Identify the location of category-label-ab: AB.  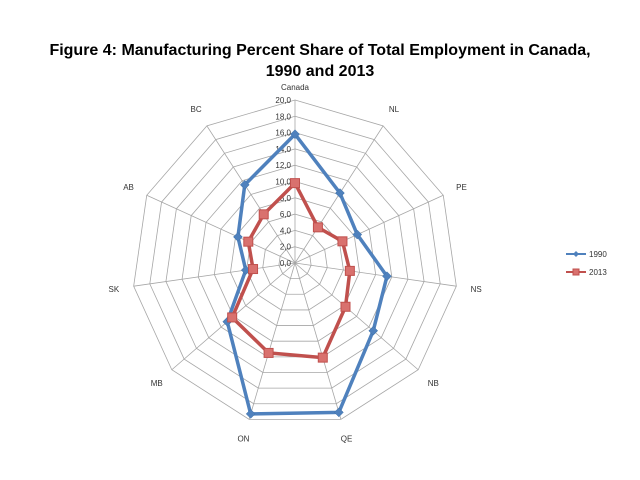
(128, 187).